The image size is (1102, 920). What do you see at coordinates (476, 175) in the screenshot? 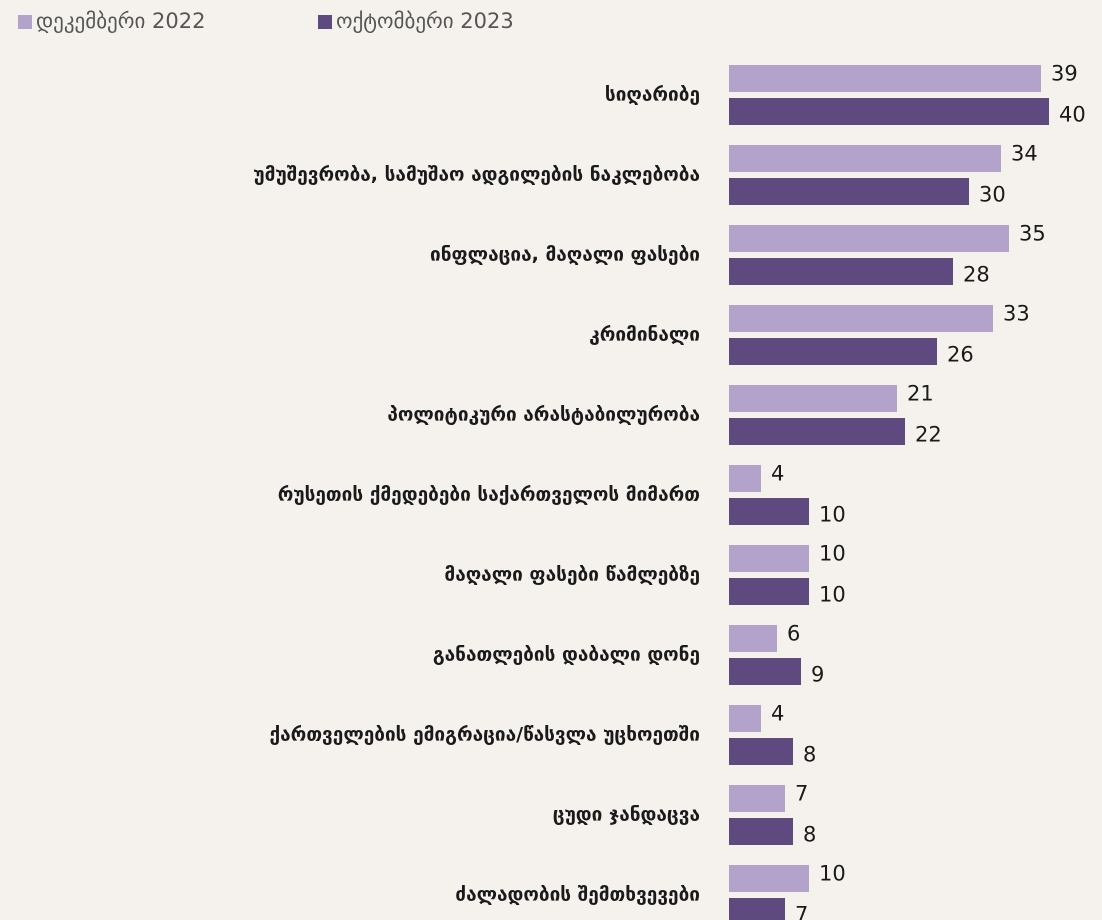
I see `category-label: უმუშევრობა, სამუშაო ადგილების ნაკლებობა` at bounding box center [476, 175].